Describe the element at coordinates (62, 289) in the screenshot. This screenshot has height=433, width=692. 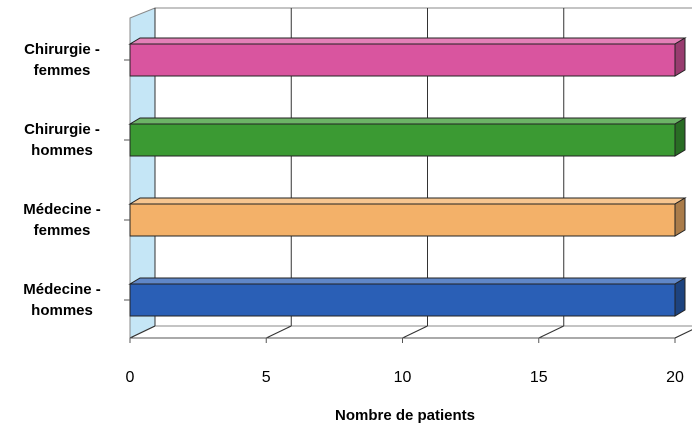
I see `category-label-3-line-0: Médecine -` at that location.